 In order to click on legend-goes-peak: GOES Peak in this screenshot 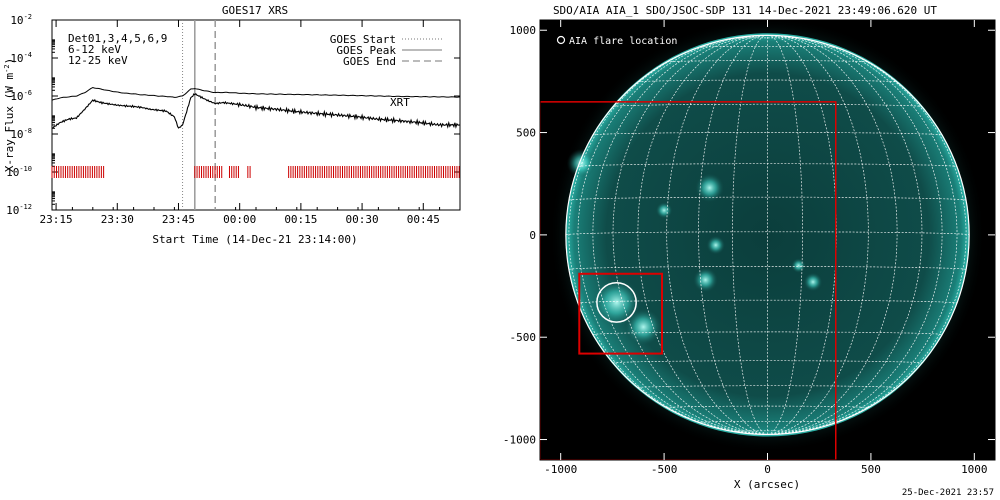, I will do `click(366, 50)`.